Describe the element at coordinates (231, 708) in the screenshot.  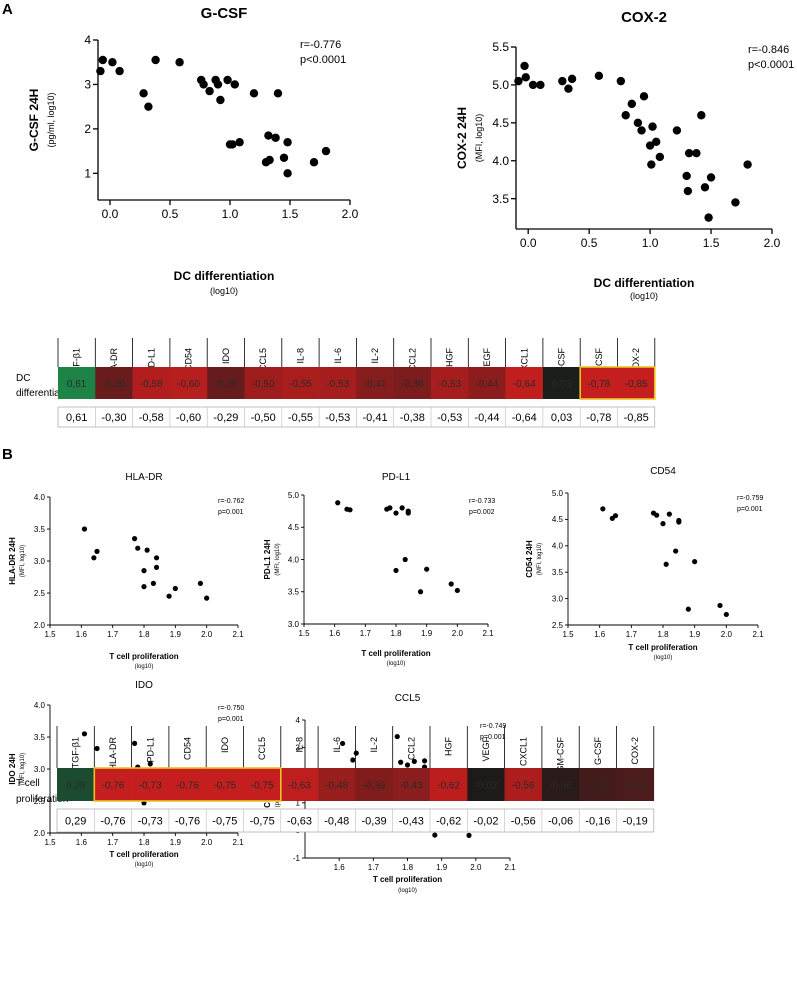
I see `correlation-r: r=-0.750` at that location.